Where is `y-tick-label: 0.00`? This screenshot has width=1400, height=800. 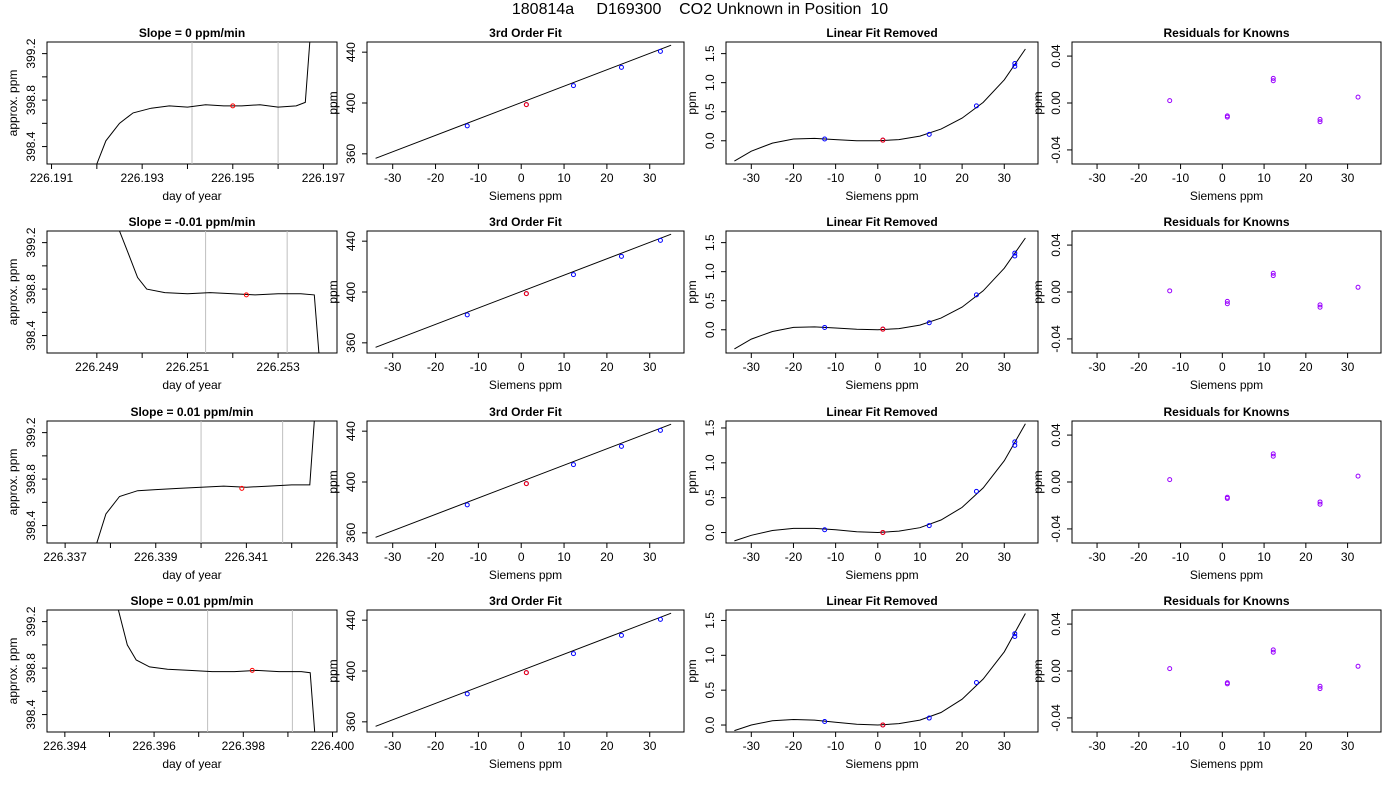 y-tick-label: 0.00 is located at coordinates (1056, 671).